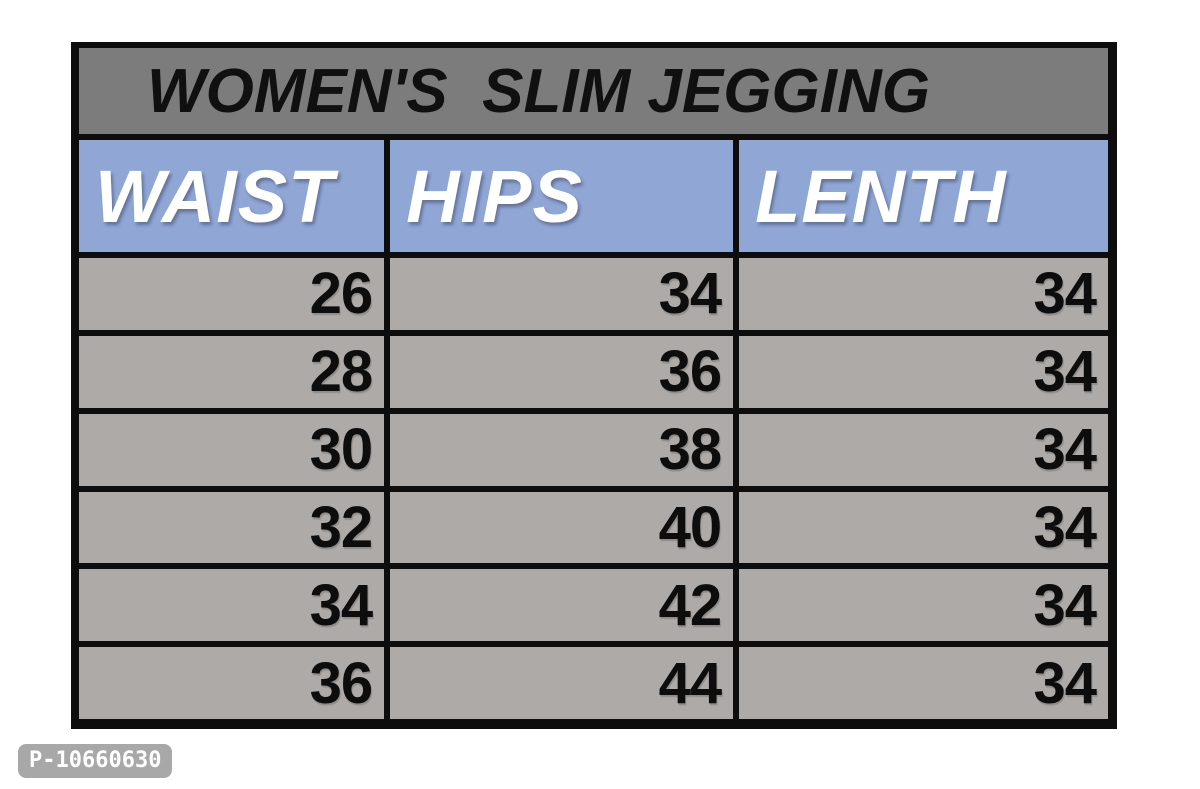  Describe the element at coordinates (232, 196) in the screenshot. I see `column-header-waist: WAIST` at that location.